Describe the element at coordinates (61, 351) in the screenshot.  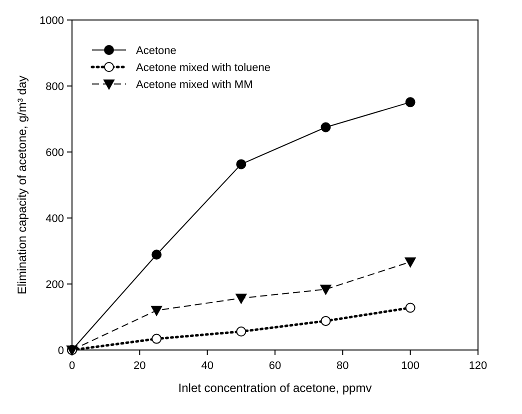
I see `y-tick-label: 0` at that location.